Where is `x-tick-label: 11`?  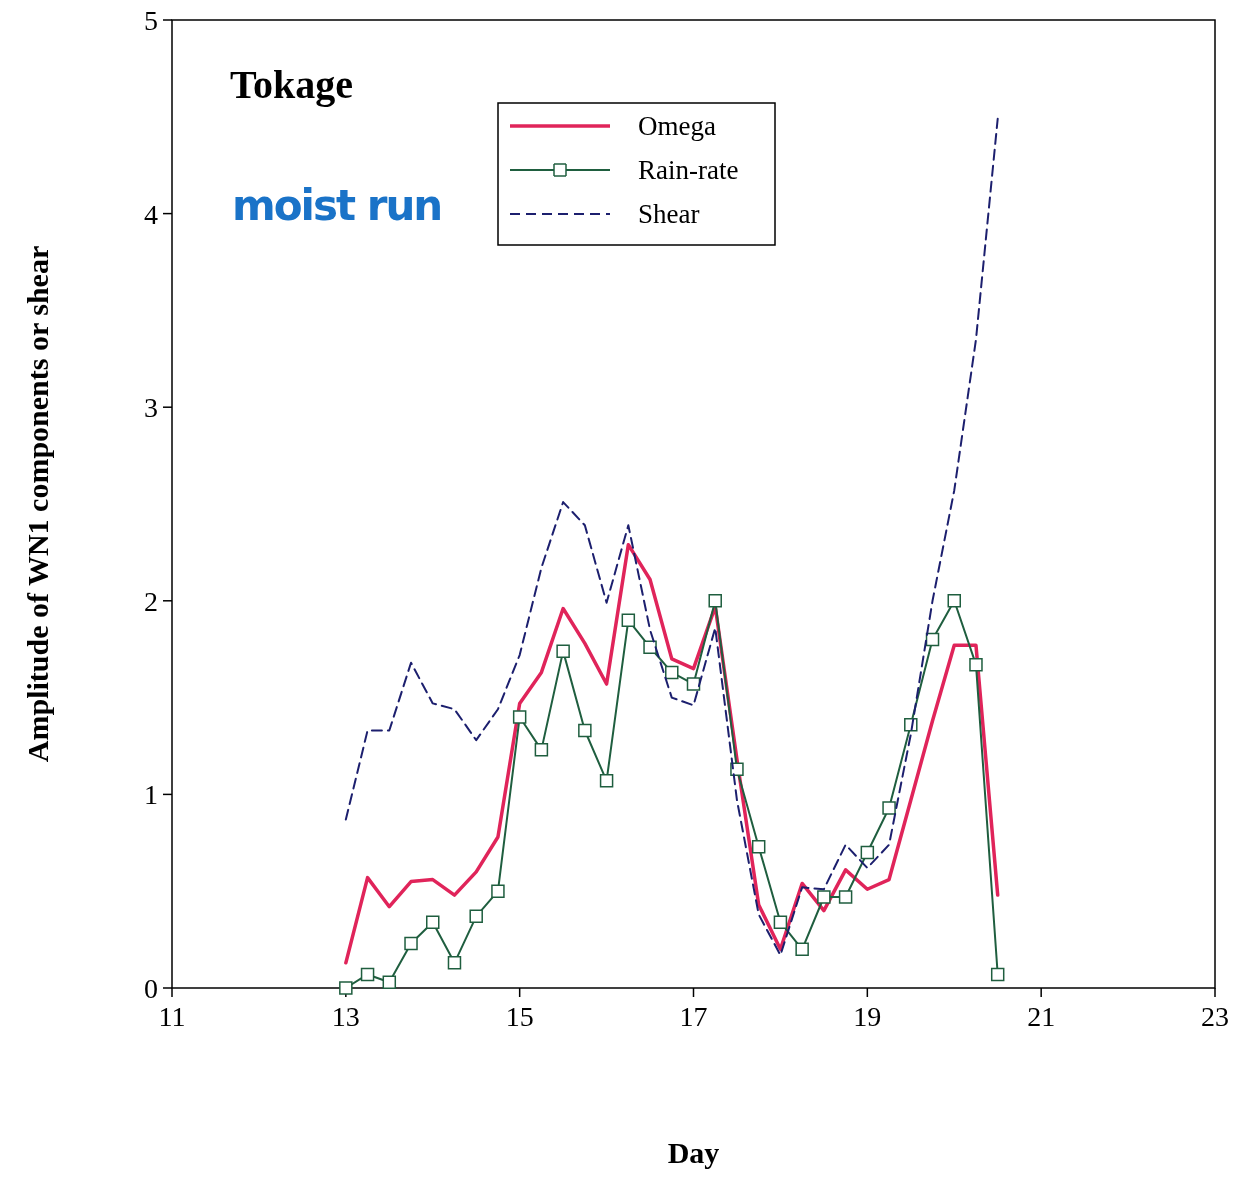 x-tick-label: 11 is located at coordinates (172, 1016).